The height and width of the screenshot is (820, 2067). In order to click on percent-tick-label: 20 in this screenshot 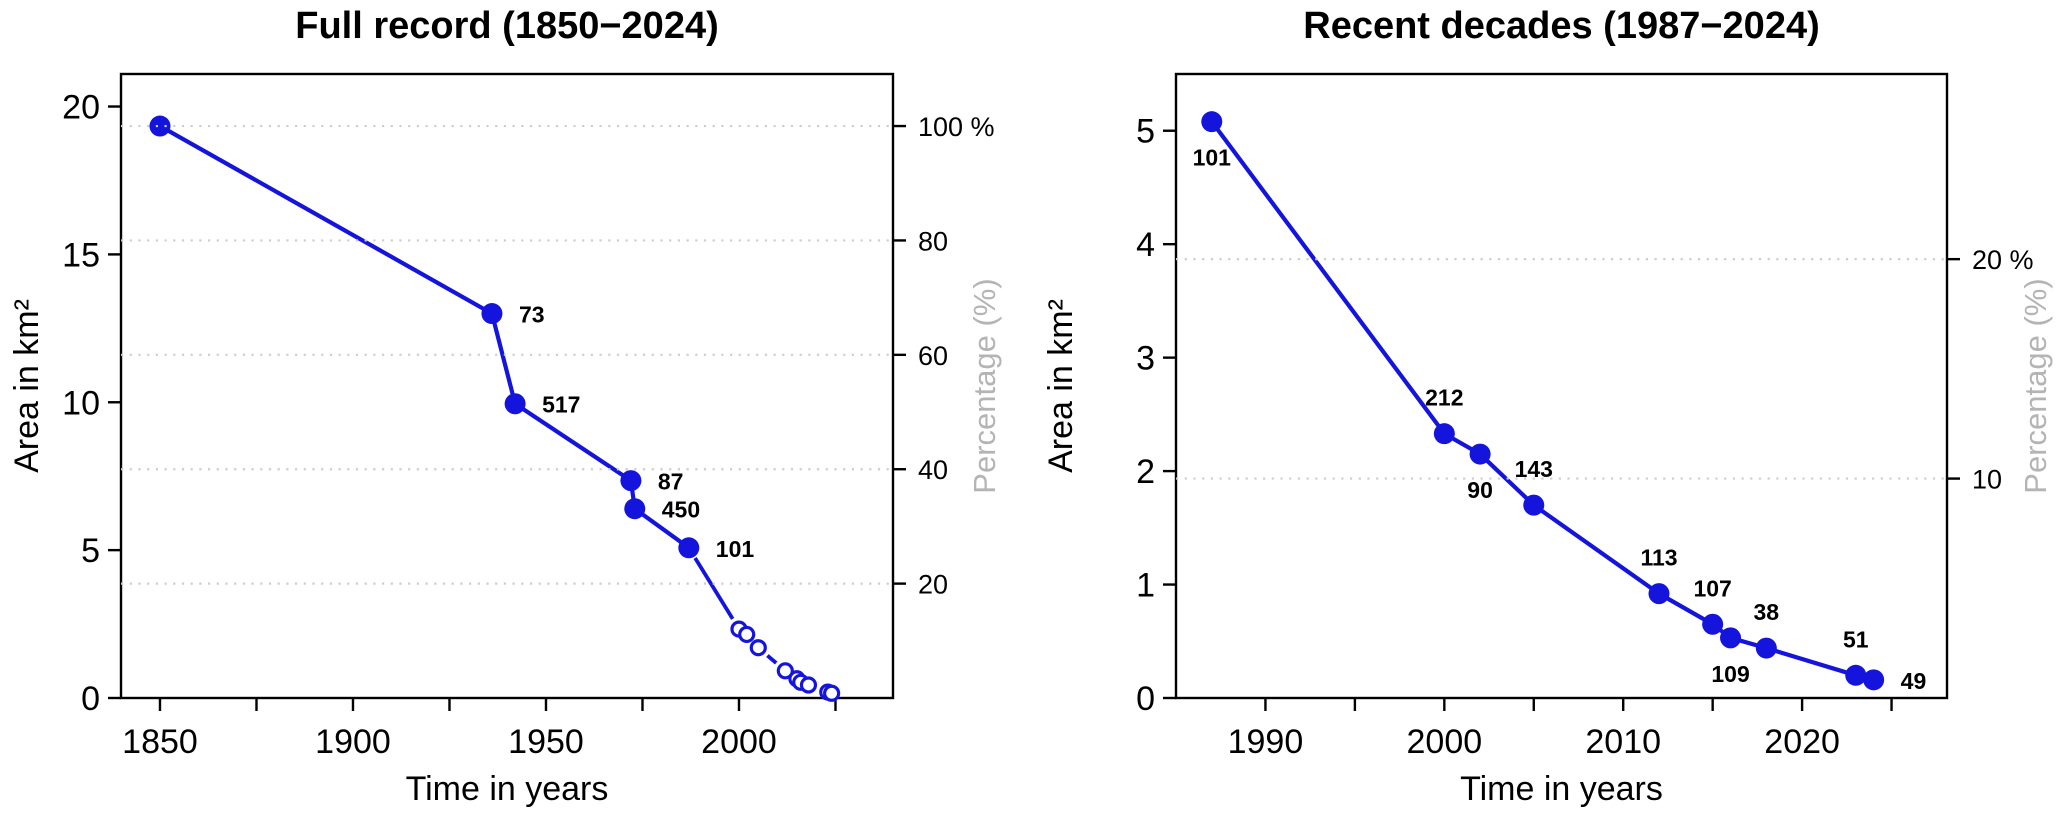, I will do `click(933, 585)`.